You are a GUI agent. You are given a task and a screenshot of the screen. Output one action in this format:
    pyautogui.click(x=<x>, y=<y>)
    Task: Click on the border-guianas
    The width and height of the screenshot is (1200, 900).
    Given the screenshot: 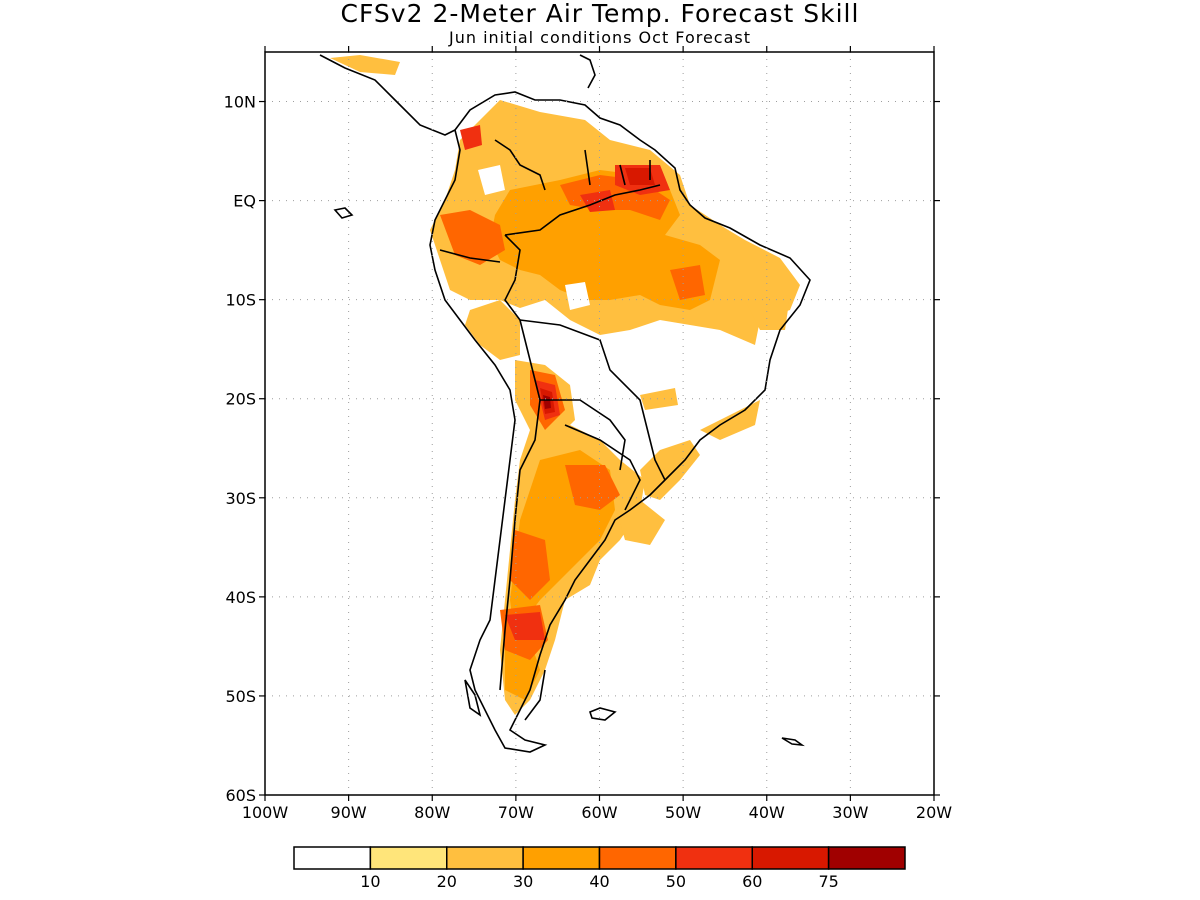 What is the action you would take?
    pyautogui.click(x=617, y=167)
    